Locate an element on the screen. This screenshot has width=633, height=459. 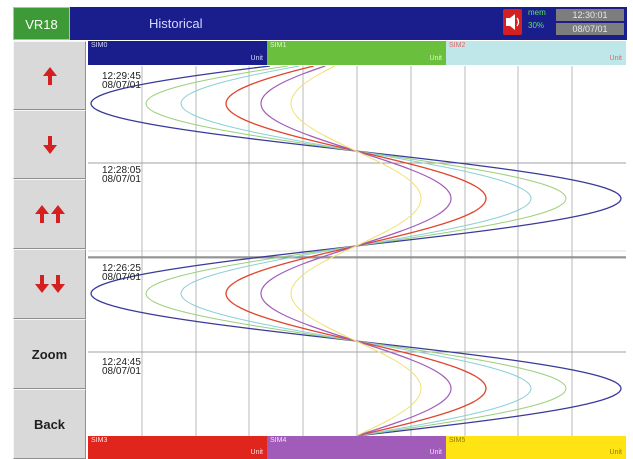
double-arrow-up-icon is located at coordinates (49, 214).